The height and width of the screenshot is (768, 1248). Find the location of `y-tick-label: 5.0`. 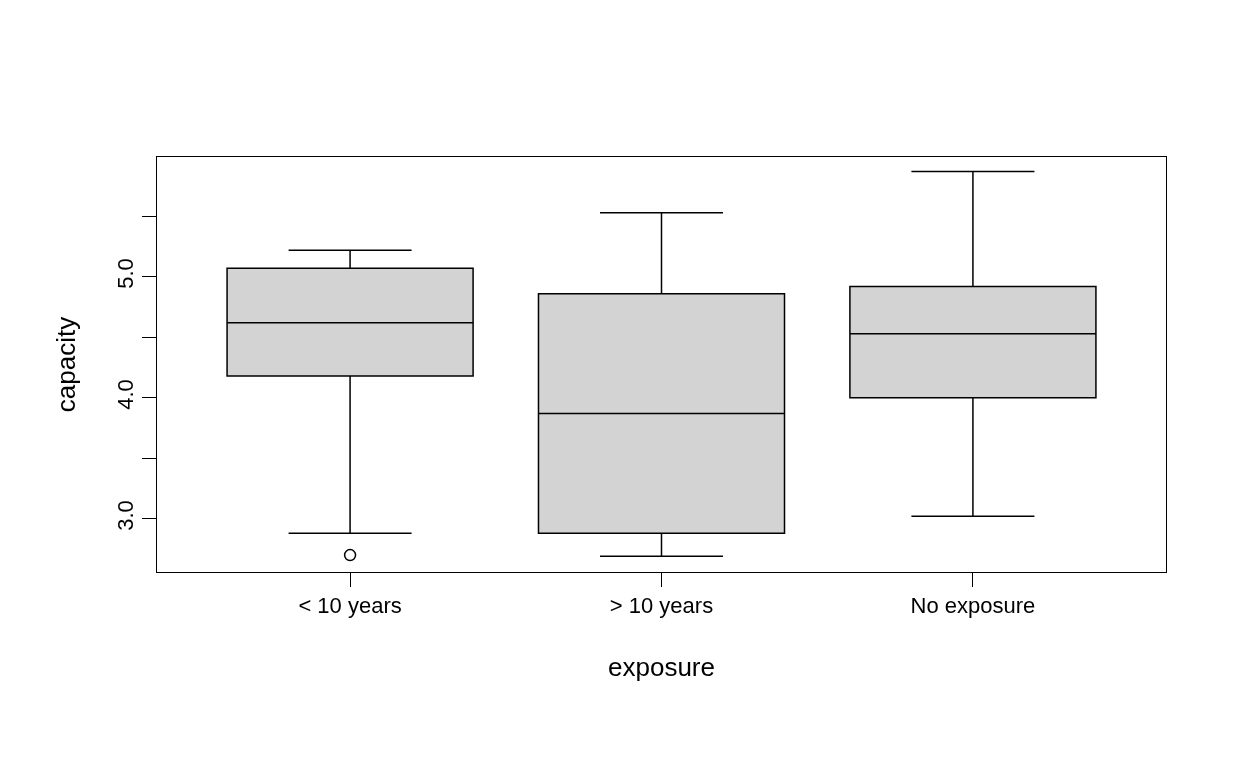

y-tick-label: 5.0 is located at coordinates (126, 273).